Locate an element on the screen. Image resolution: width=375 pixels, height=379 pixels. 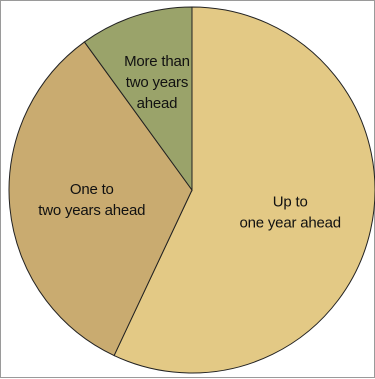
slice-label-1: Up to one year ahead is located at coordinates (289, 212).